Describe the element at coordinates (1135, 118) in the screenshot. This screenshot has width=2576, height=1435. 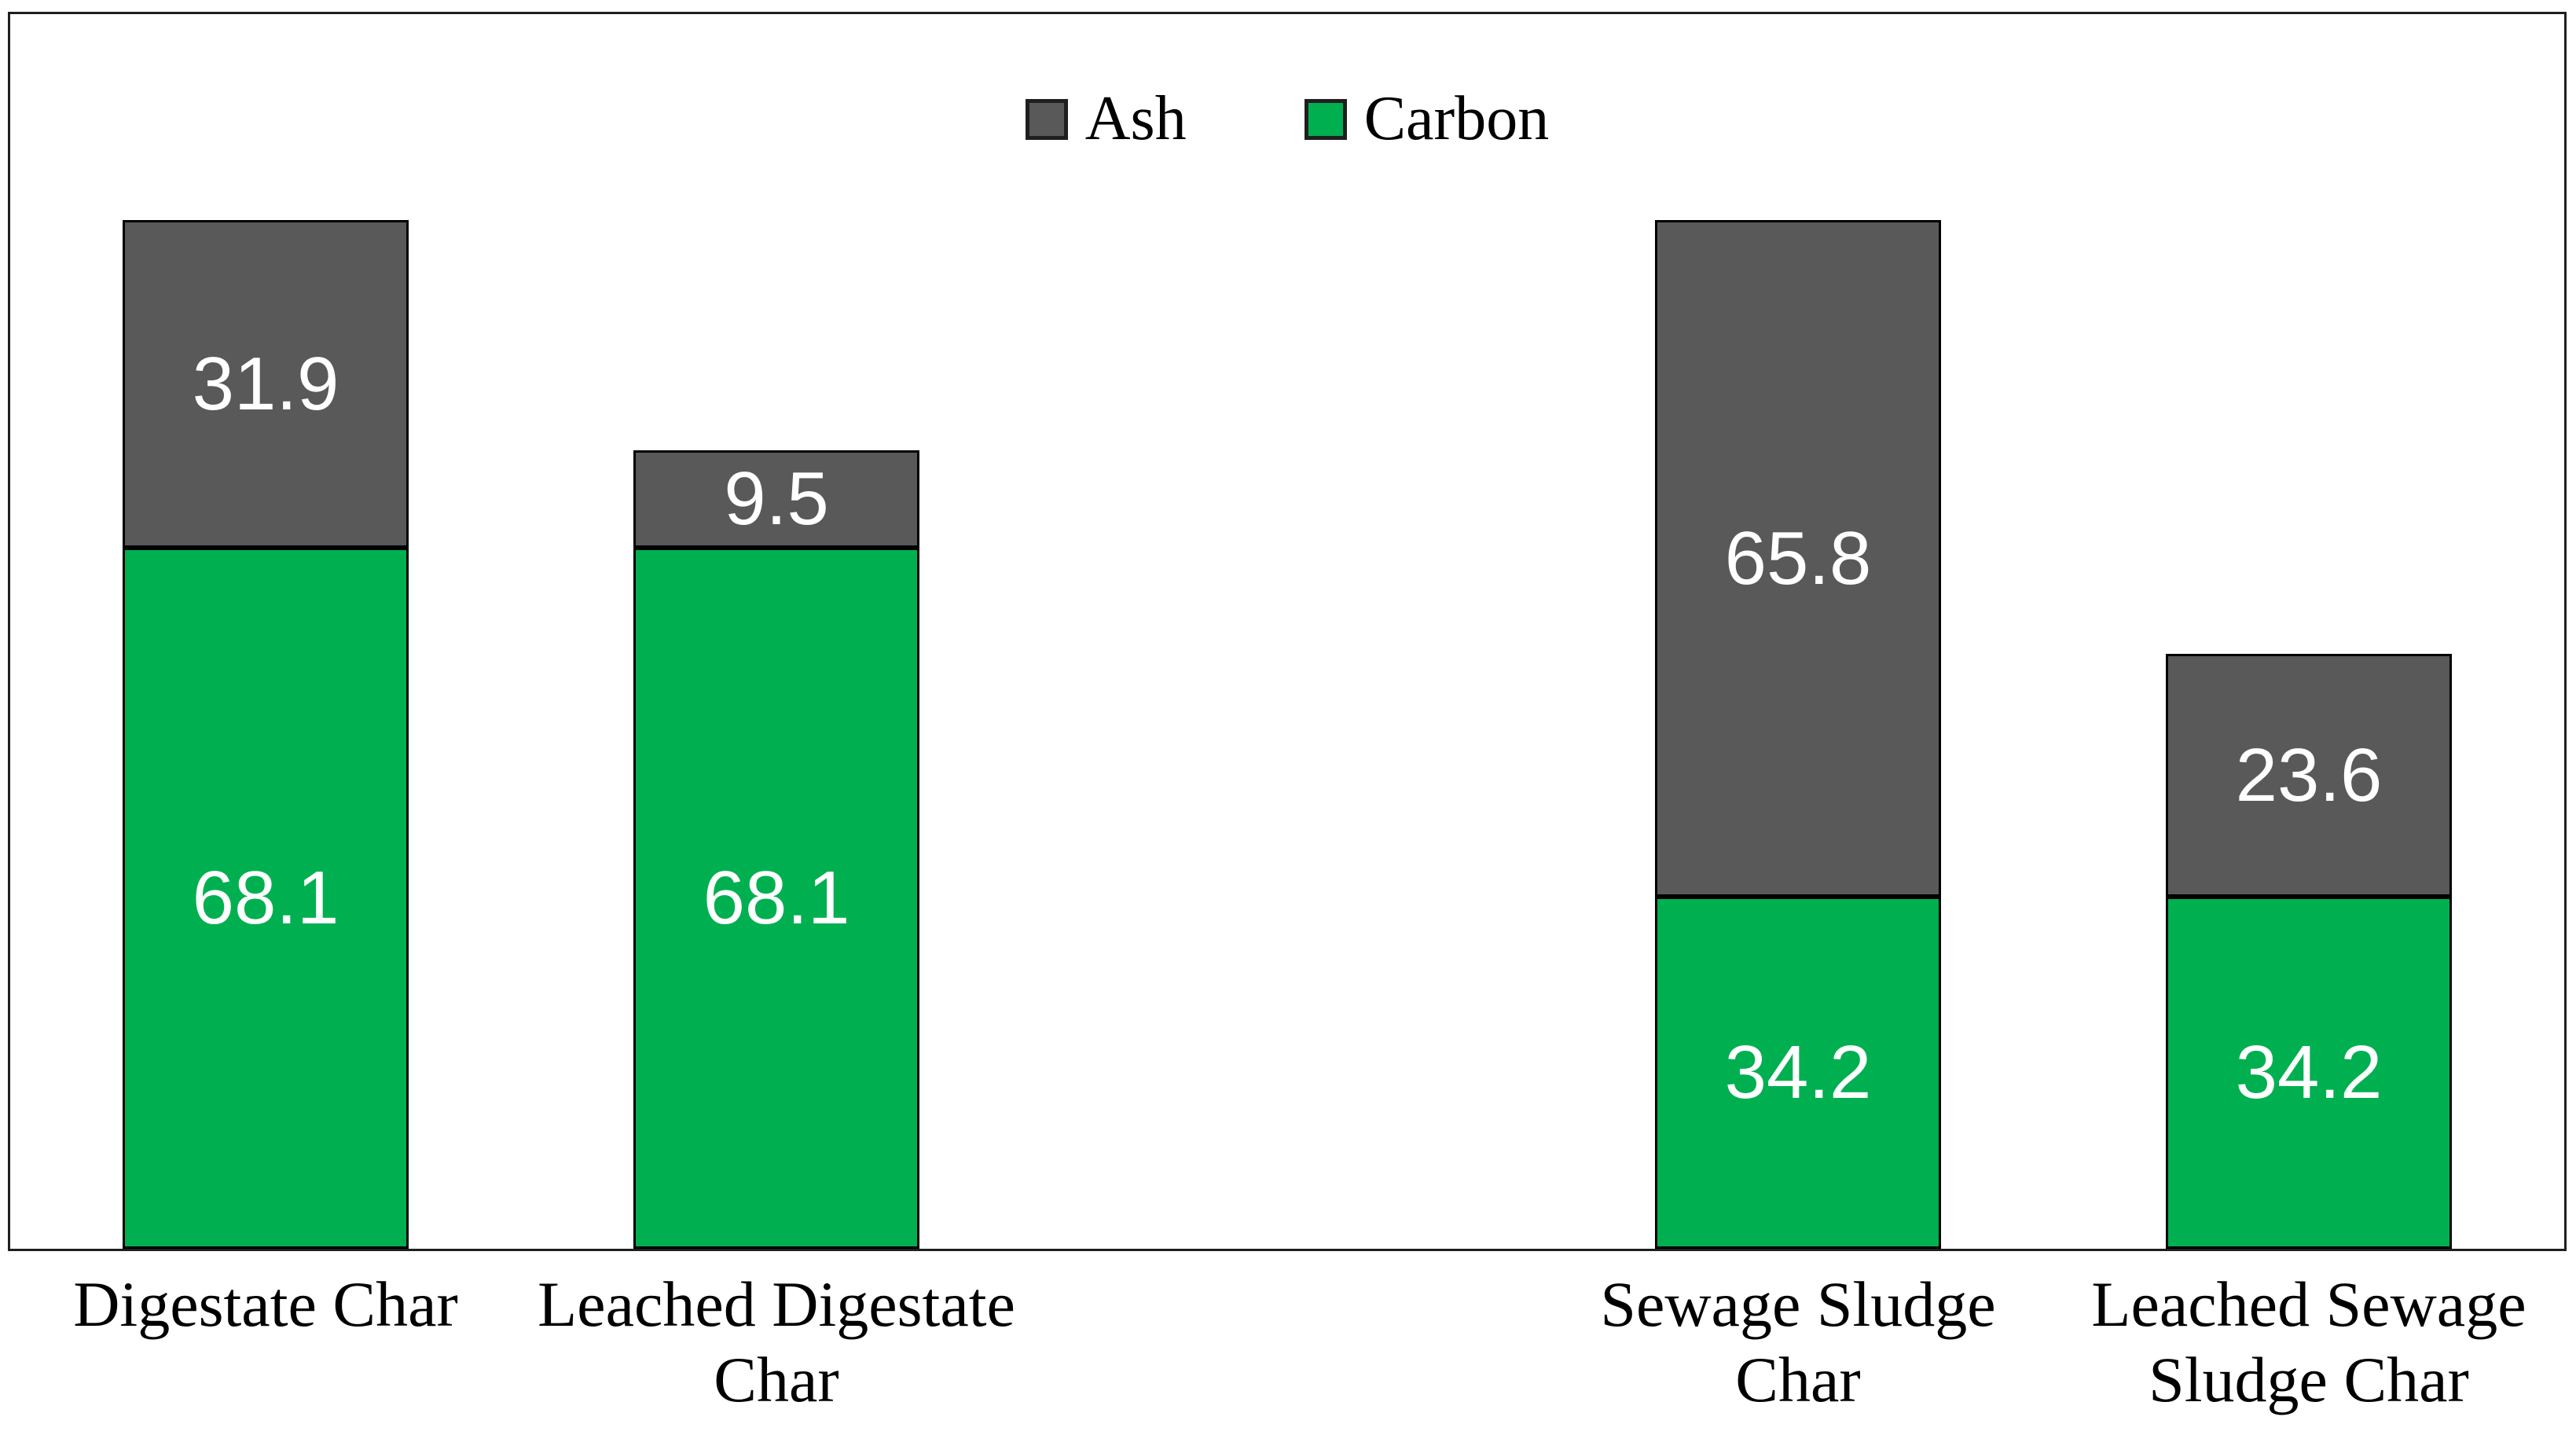
I see `legend-label: Ash` at that location.